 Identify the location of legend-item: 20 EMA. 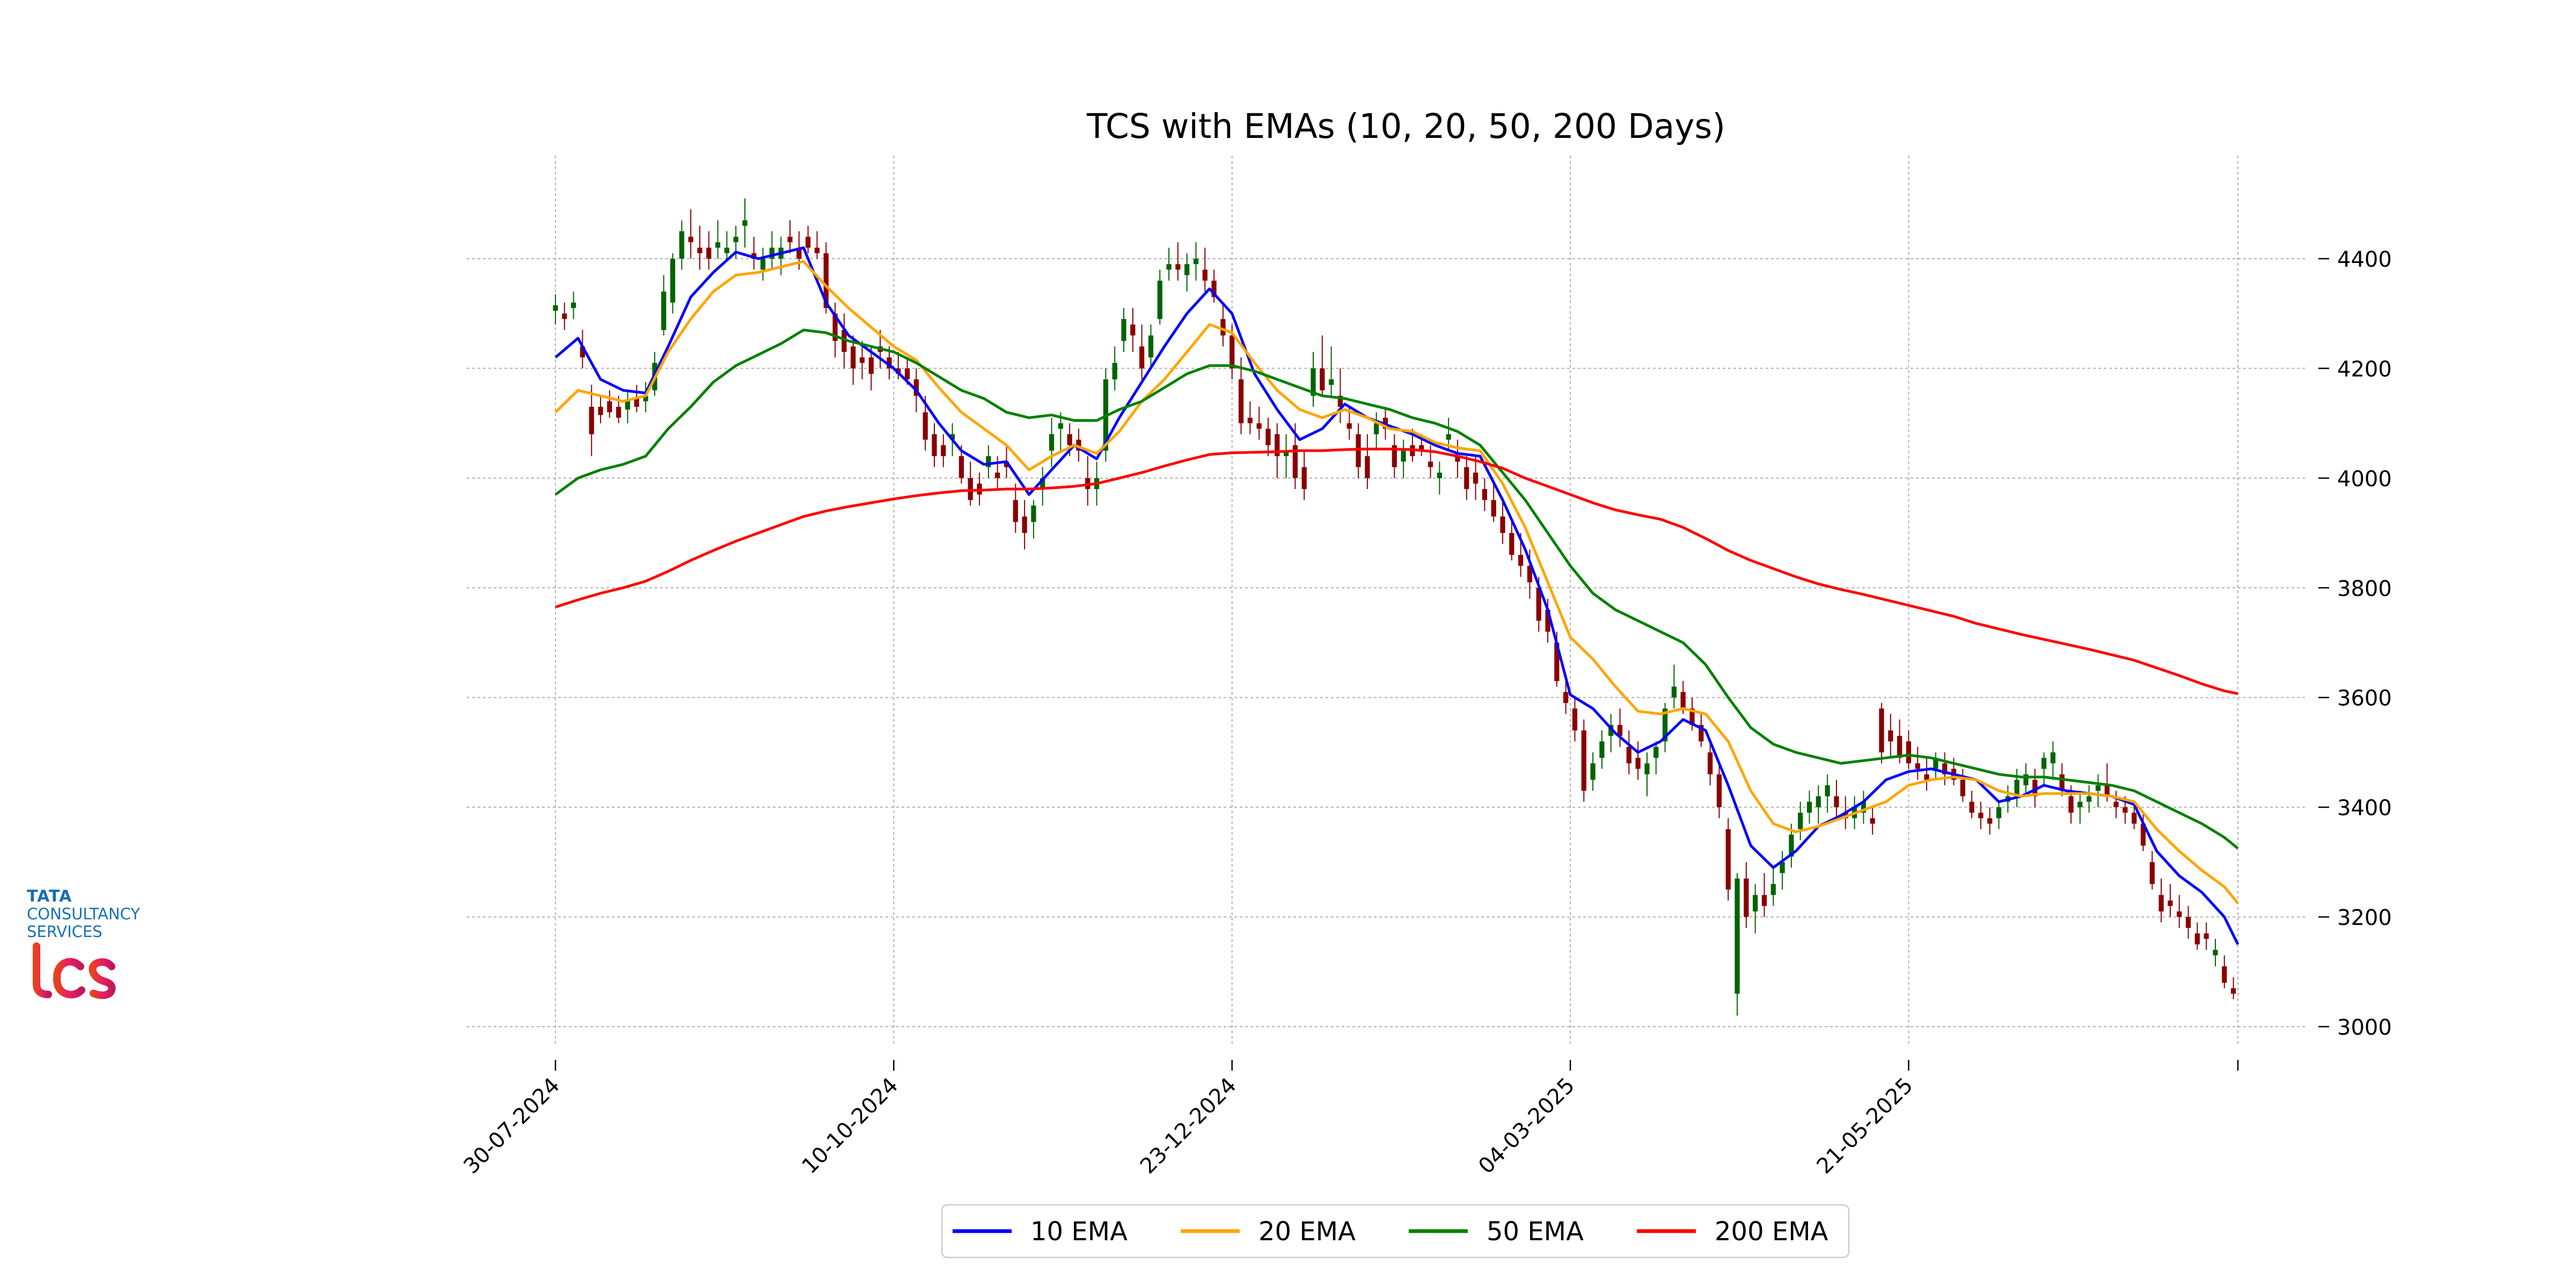
(1268, 1232).